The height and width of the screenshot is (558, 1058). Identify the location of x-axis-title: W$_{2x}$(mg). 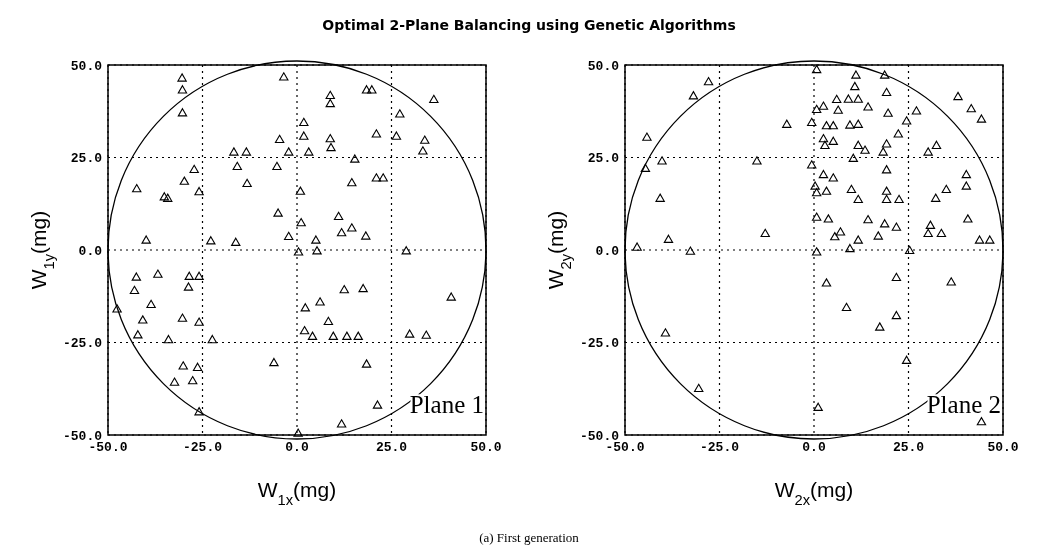
(814, 493).